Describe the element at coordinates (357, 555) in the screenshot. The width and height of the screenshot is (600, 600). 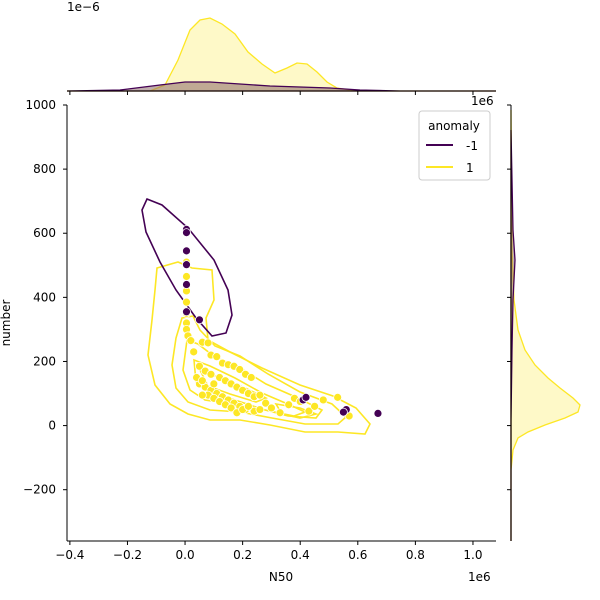
I see `x-tick-label: 0.6` at that location.